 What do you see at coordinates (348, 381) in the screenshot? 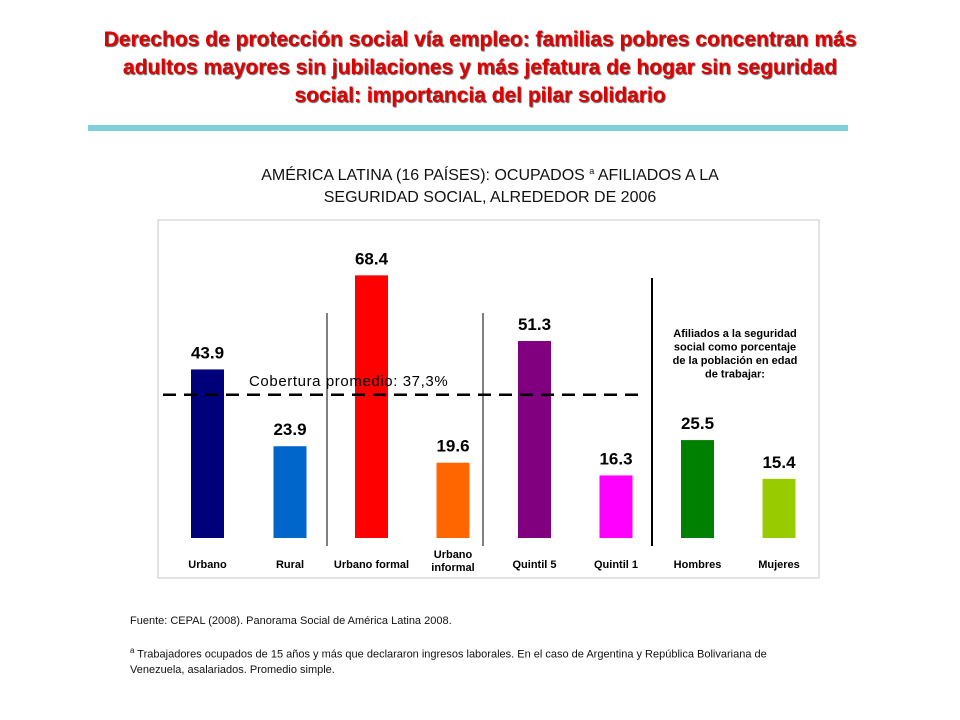
I see `average-coverage-label: Cobertura promedio: 37,3%` at bounding box center [348, 381].